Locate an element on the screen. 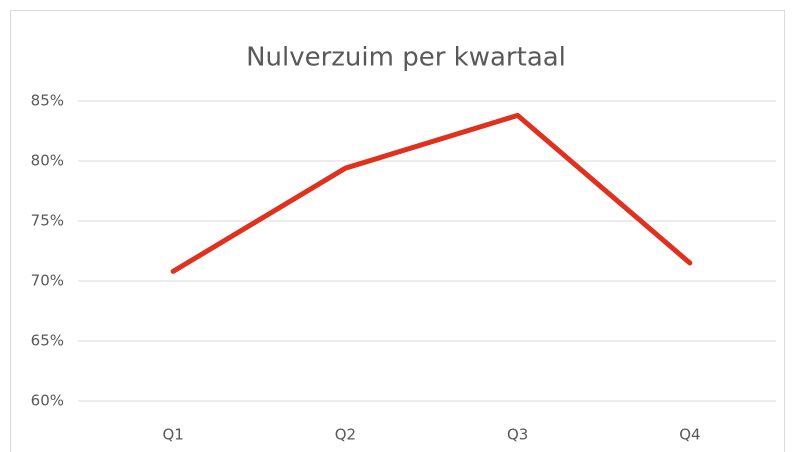 This screenshot has width=795, height=452. x-tick-label: Q3 is located at coordinates (517, 435).